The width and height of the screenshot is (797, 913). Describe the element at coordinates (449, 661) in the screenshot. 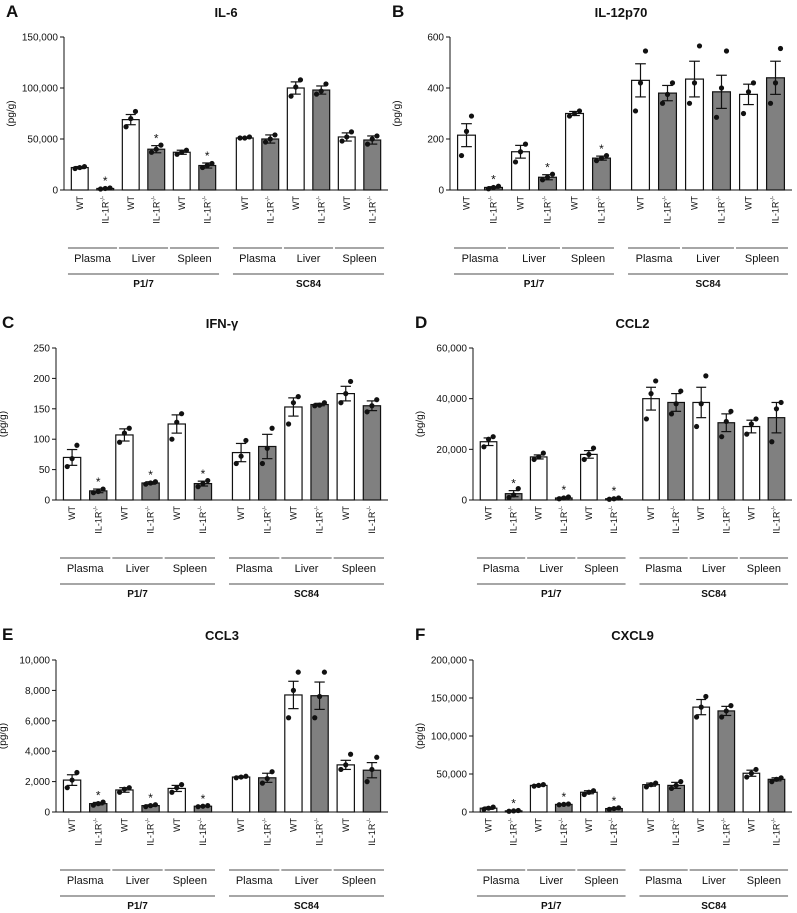

I see `y-tick-label: 200,000` at that location.